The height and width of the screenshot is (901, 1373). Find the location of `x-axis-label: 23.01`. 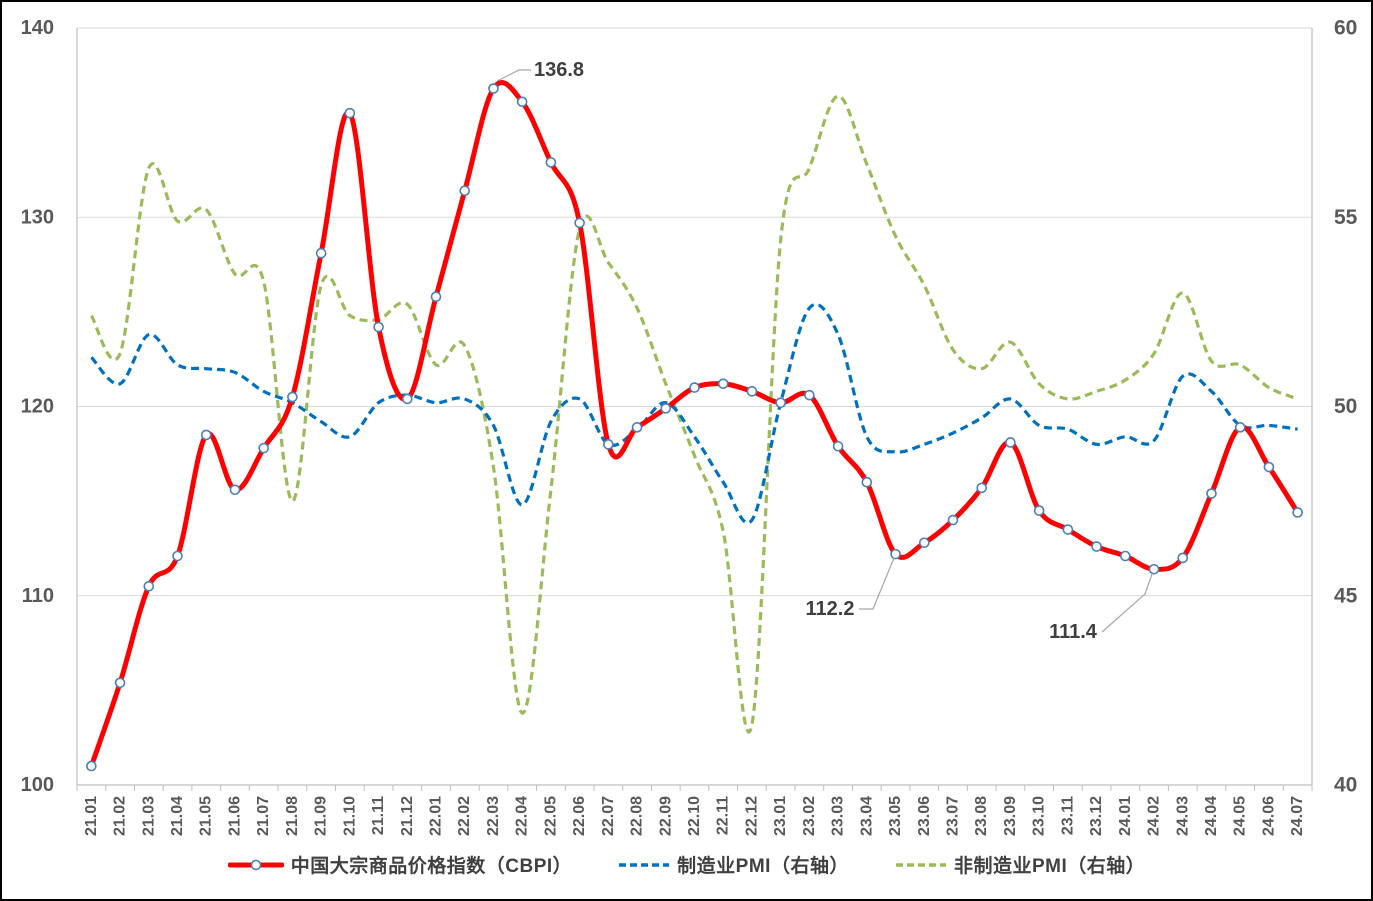

x-axis-label: 23.01 is located at coordinates (780, 816).